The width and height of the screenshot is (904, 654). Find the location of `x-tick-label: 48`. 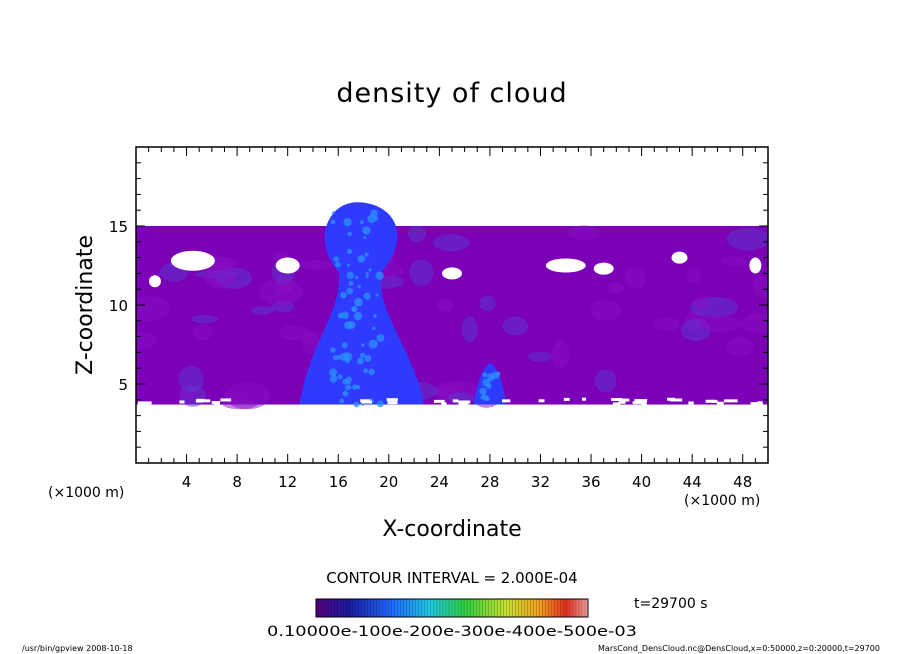

x-tick-label: 48 is located at coordinates (742, 482).